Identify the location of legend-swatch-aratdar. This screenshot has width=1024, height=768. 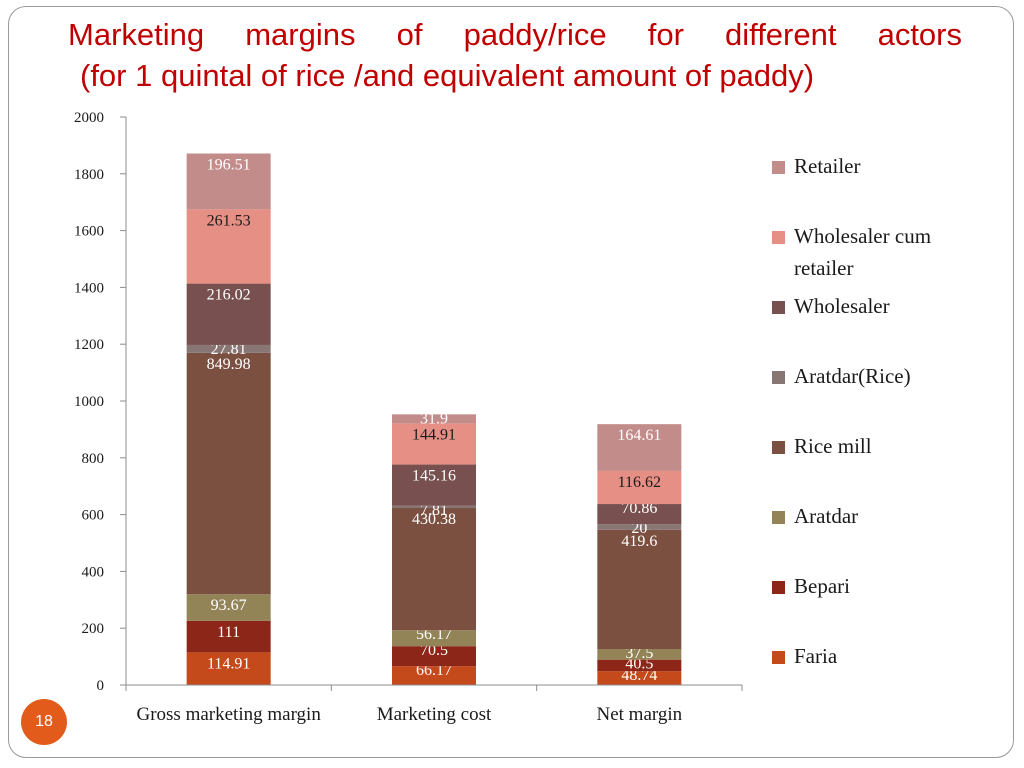
(778, 517).